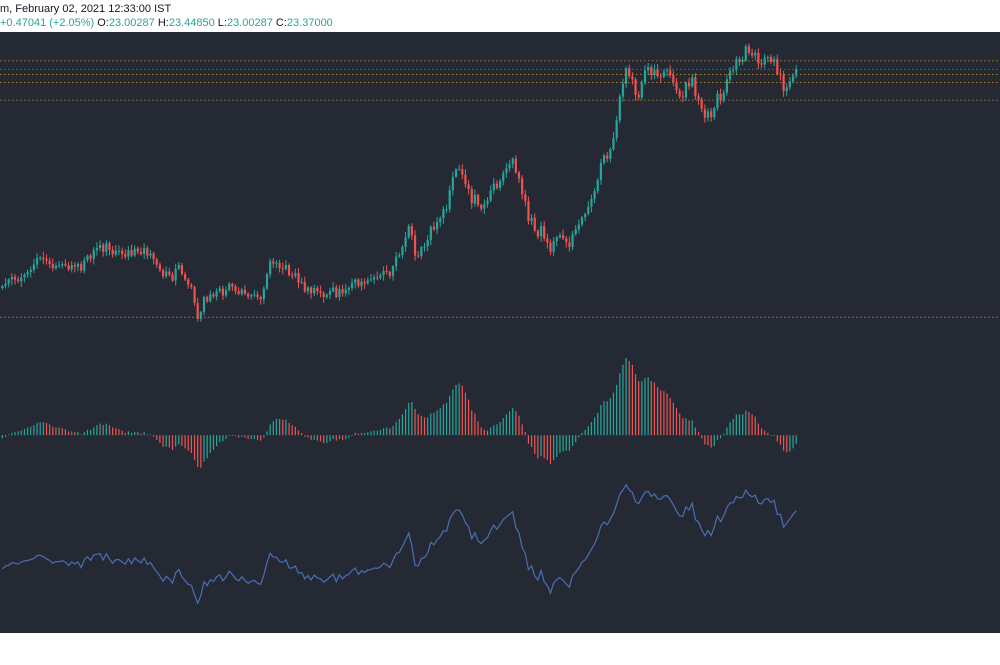 Image resolution: width=1000 pixels, height=665 pixels. What do you see at coordinates (47, 23) in the screenshot?
I see `change-value: +0.47041 (+2.05%)` at bounding box center [47, 23].